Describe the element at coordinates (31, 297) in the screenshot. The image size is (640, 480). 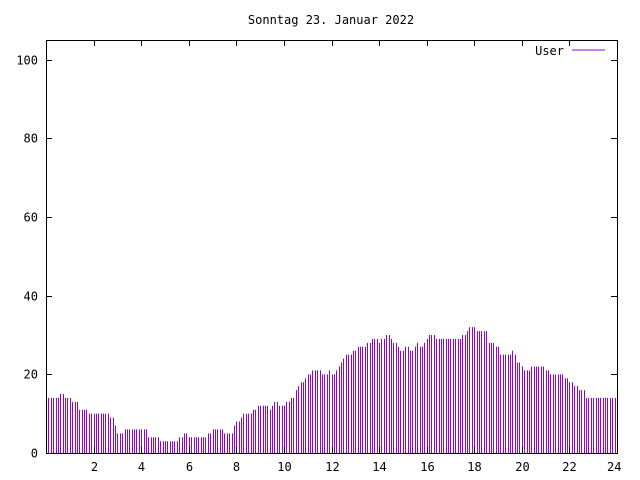
I see `y-tick-label: 40` at that location.